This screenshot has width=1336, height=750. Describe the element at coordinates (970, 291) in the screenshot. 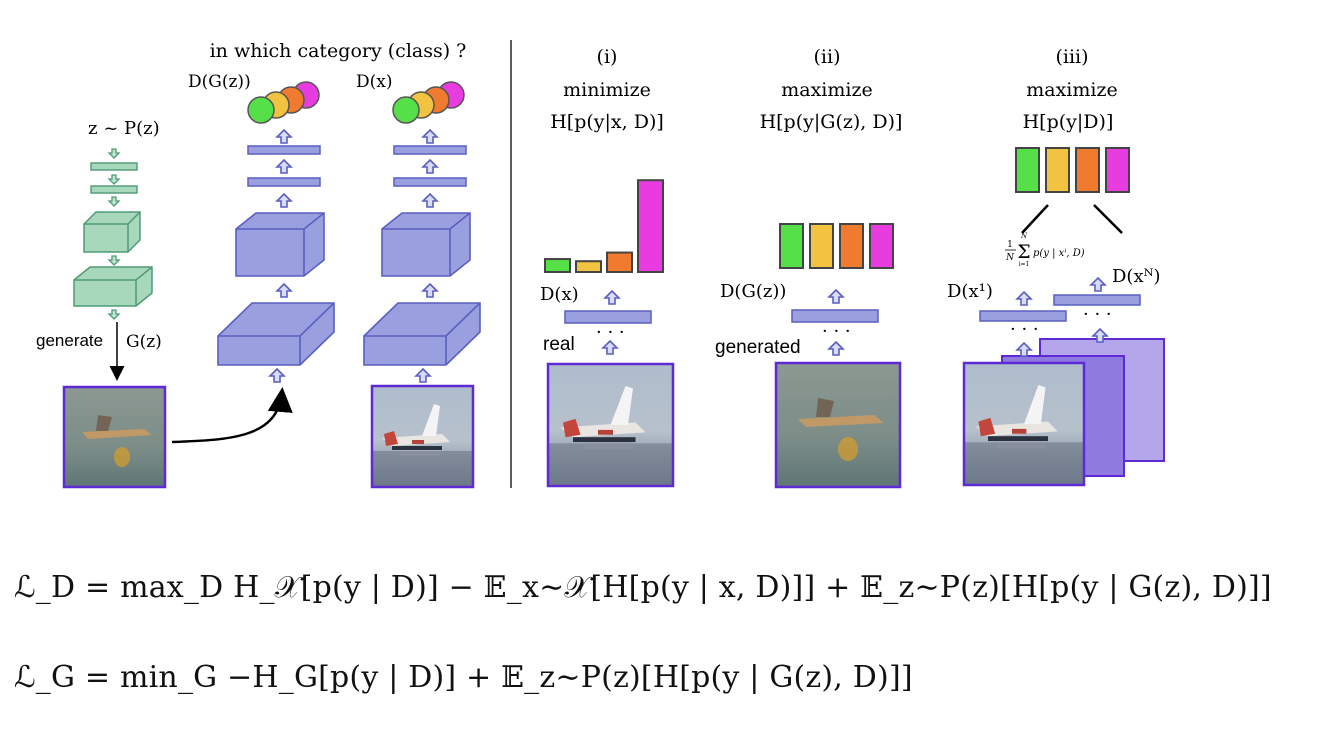

I see `col3-d-label-1: D(x¹)` at that location.